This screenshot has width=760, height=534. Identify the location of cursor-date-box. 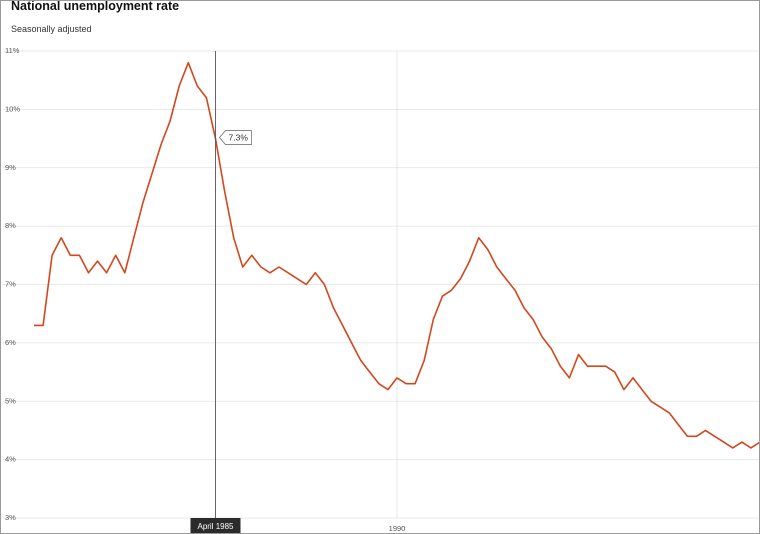
(215, 525).